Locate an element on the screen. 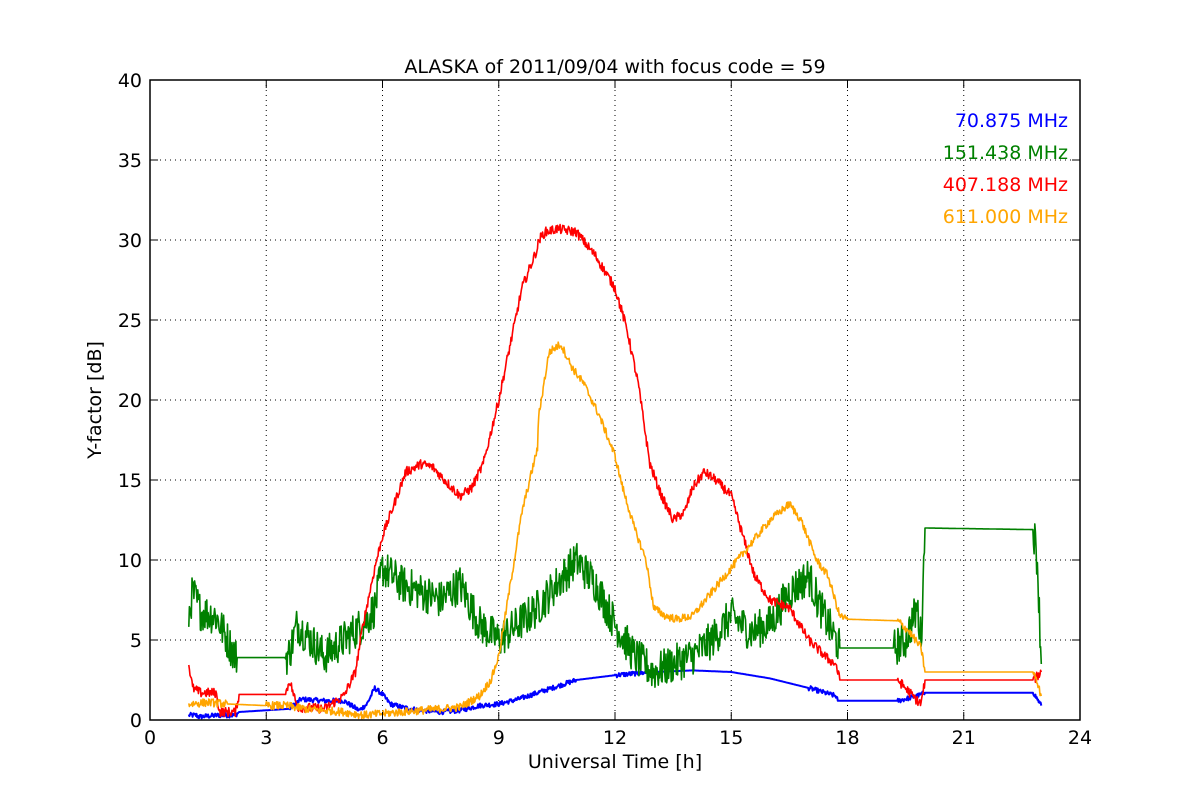 The width and height of the screenshot is (1200, 800). y-tick-label: 0 is located at coordinates (136, 721).